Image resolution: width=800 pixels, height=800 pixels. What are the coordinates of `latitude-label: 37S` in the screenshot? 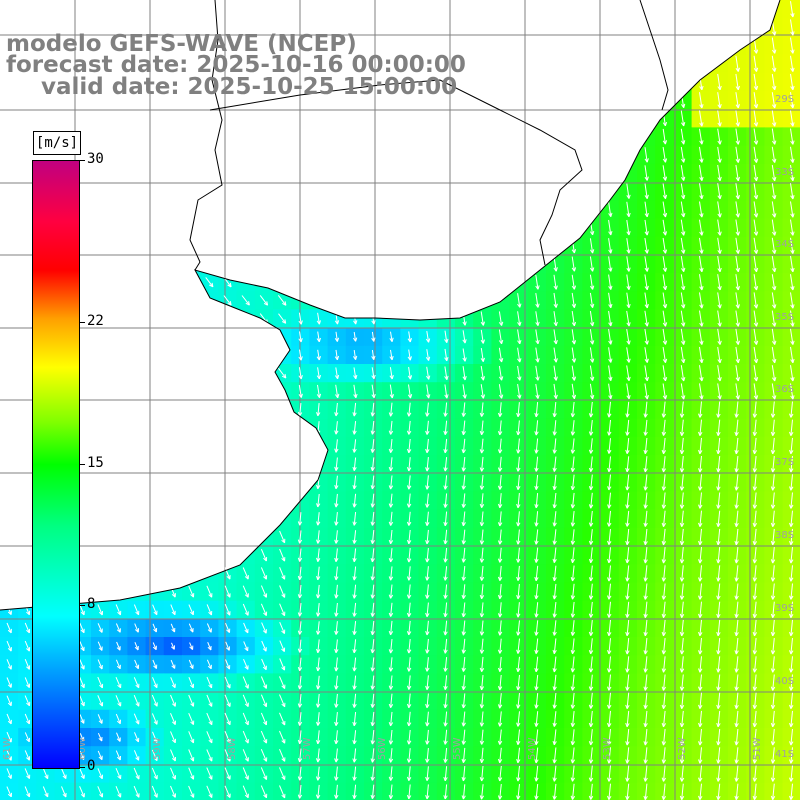 It's located at (784, 462).